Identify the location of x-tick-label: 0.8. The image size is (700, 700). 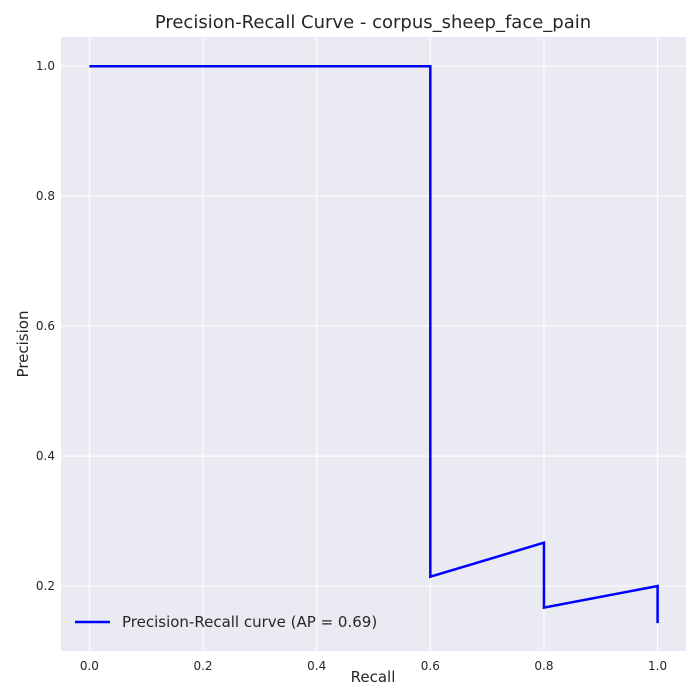
(543, 666).